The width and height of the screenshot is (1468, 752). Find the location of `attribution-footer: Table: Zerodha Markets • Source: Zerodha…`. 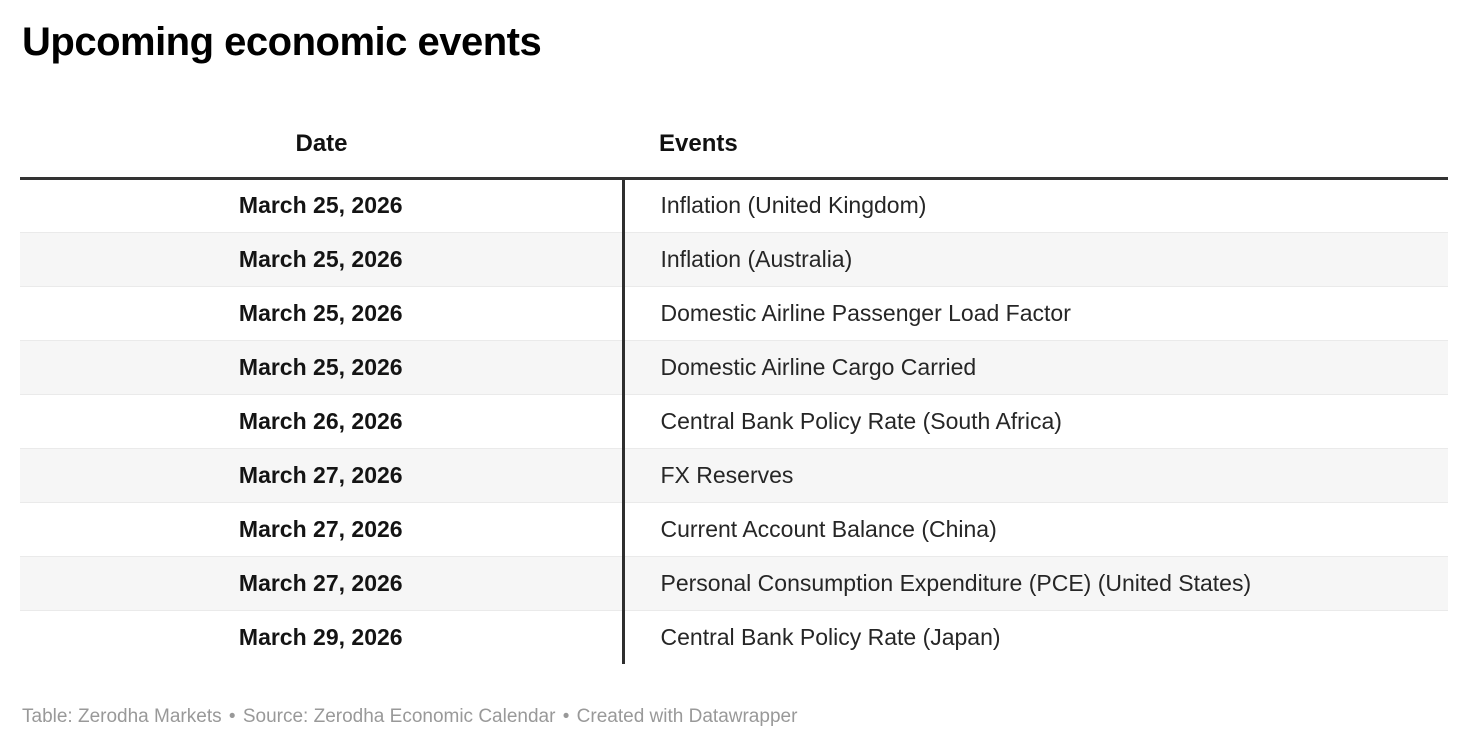

attribution-footer: Table: Zerodha Markets • Source: Zerodha… is located at coordinates (409, 717).